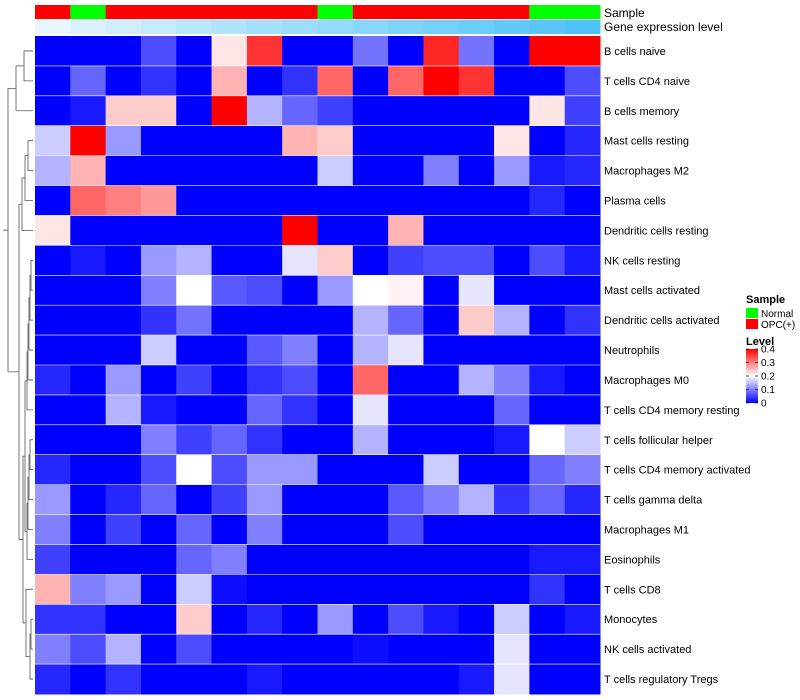  What do you see at coordinates (646, 381) in the screenshot?
I see `row-label: Macrophages M0` at bounding box center [646, 381].